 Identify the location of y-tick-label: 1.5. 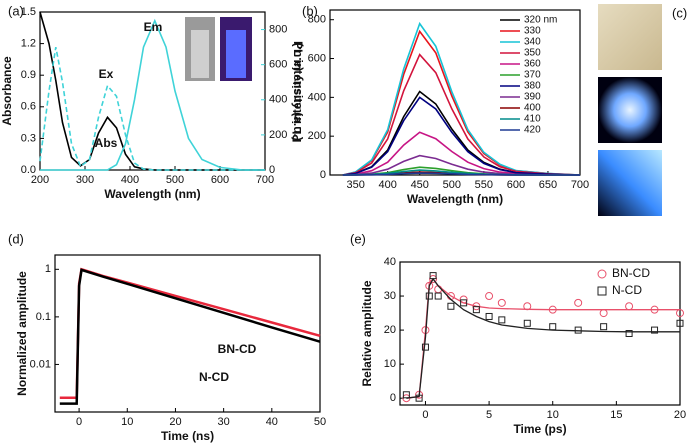
(28, 12).